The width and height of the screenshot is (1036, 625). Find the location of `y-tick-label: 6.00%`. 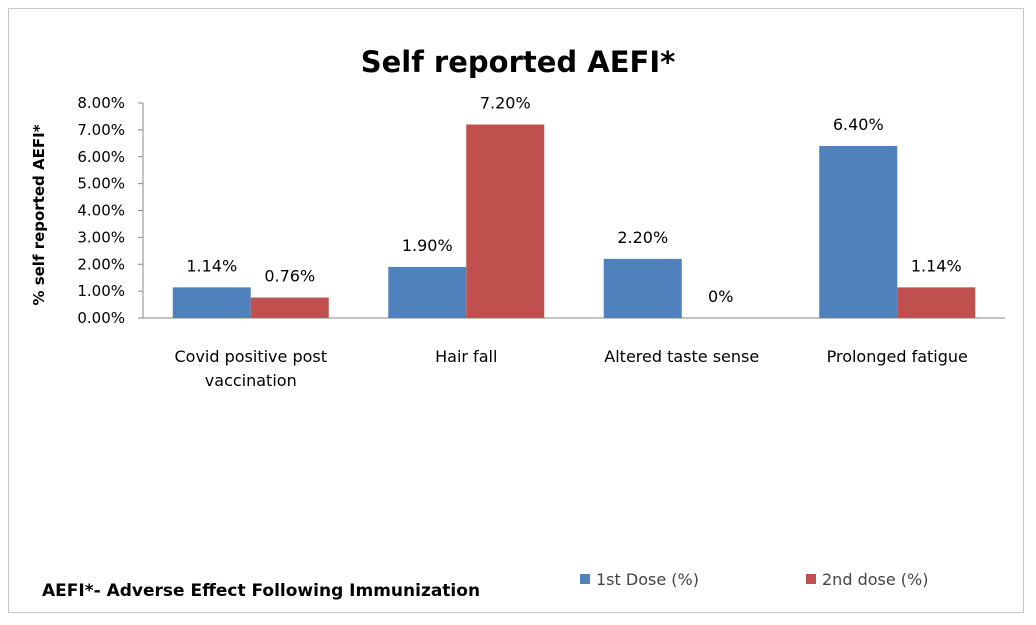

y-tick-label: 6.00% is located at coordinates (101, 157).